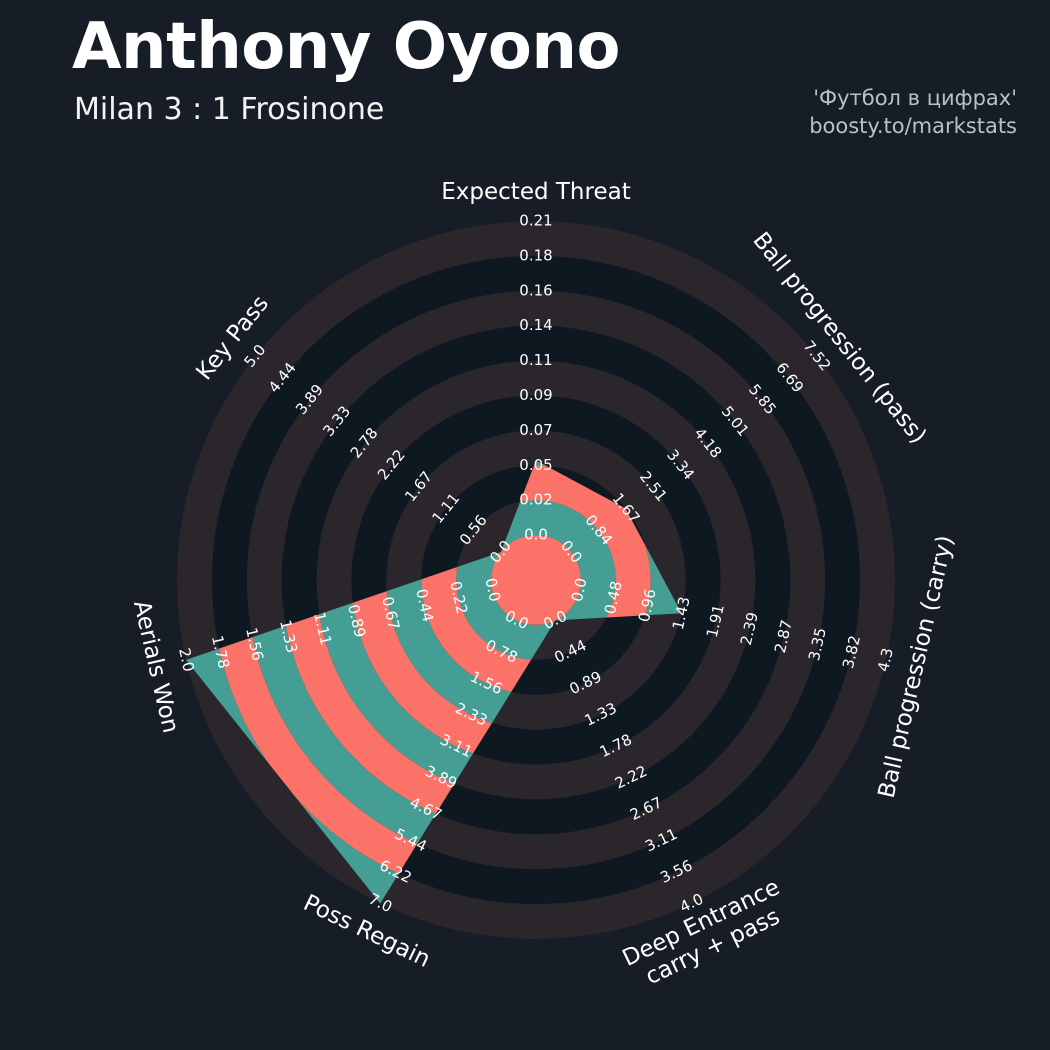  What do you see at coordinates (913, 126) in the screenshot?
I see `credit-line-2: boosty.to/markstats` at bounding box center [913, 126].